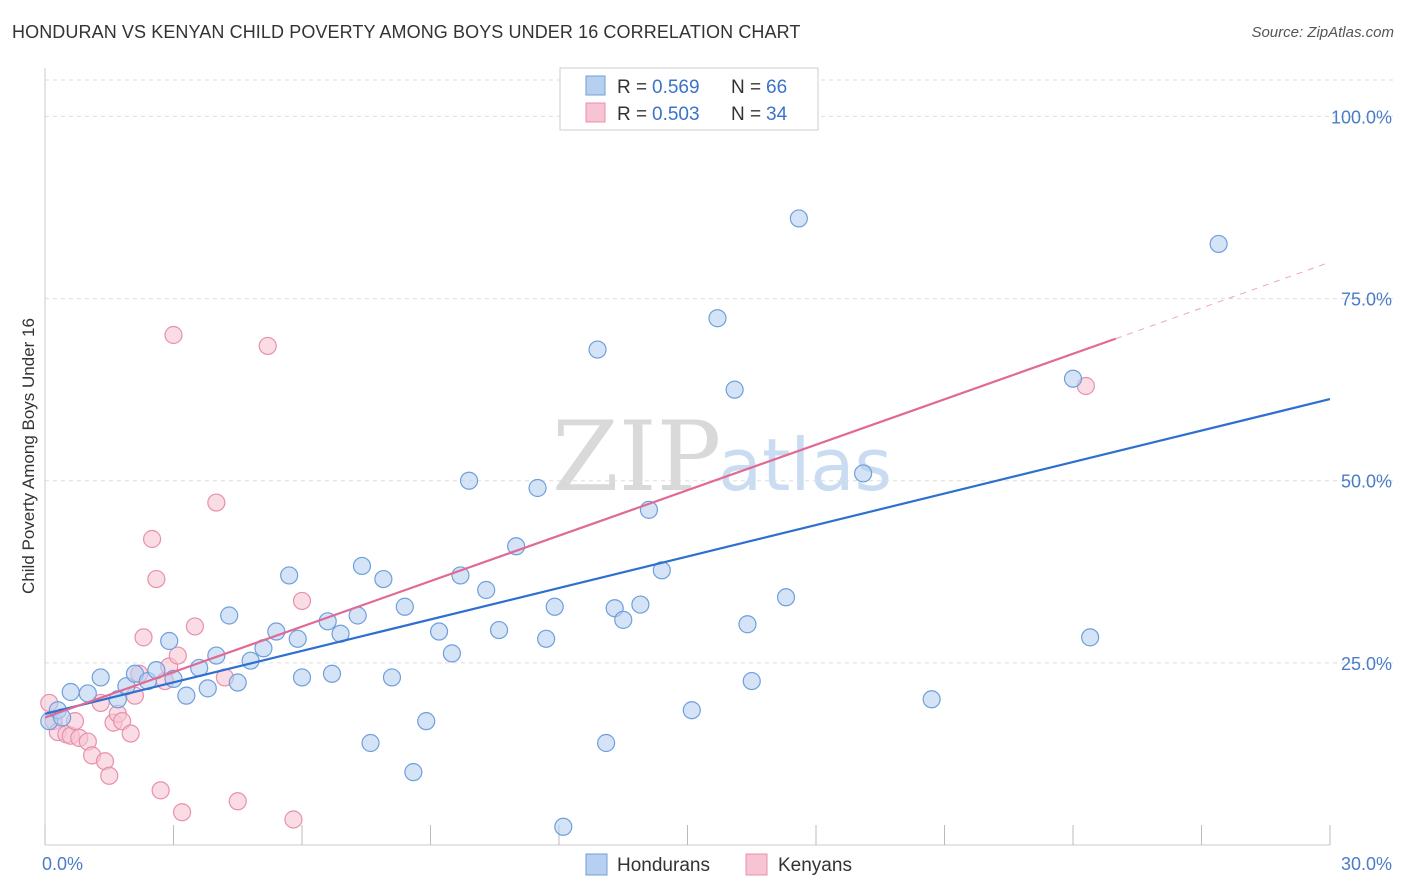  I want to click on bottom-legend-swatch-hondurans, so click(596, 864).